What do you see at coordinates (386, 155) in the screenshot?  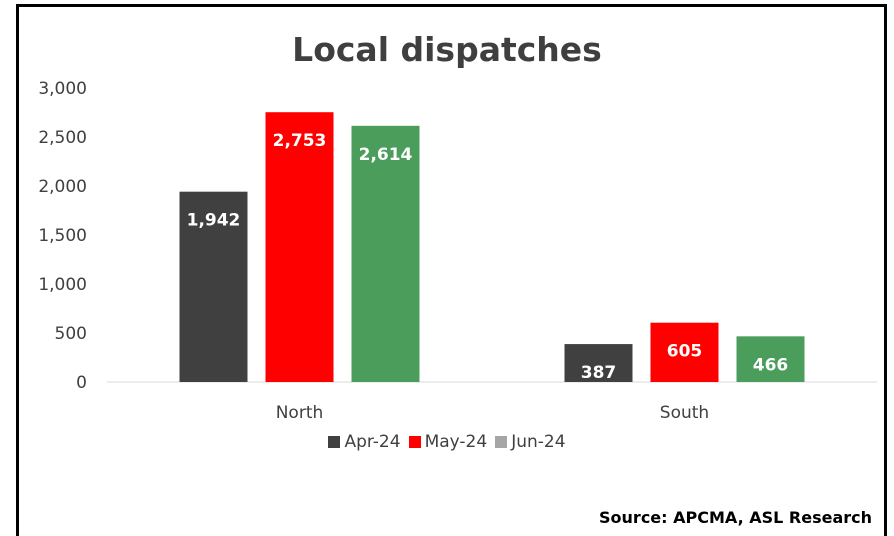 I see `bar-data-label: 2,614` at bounding box center [386, 155].